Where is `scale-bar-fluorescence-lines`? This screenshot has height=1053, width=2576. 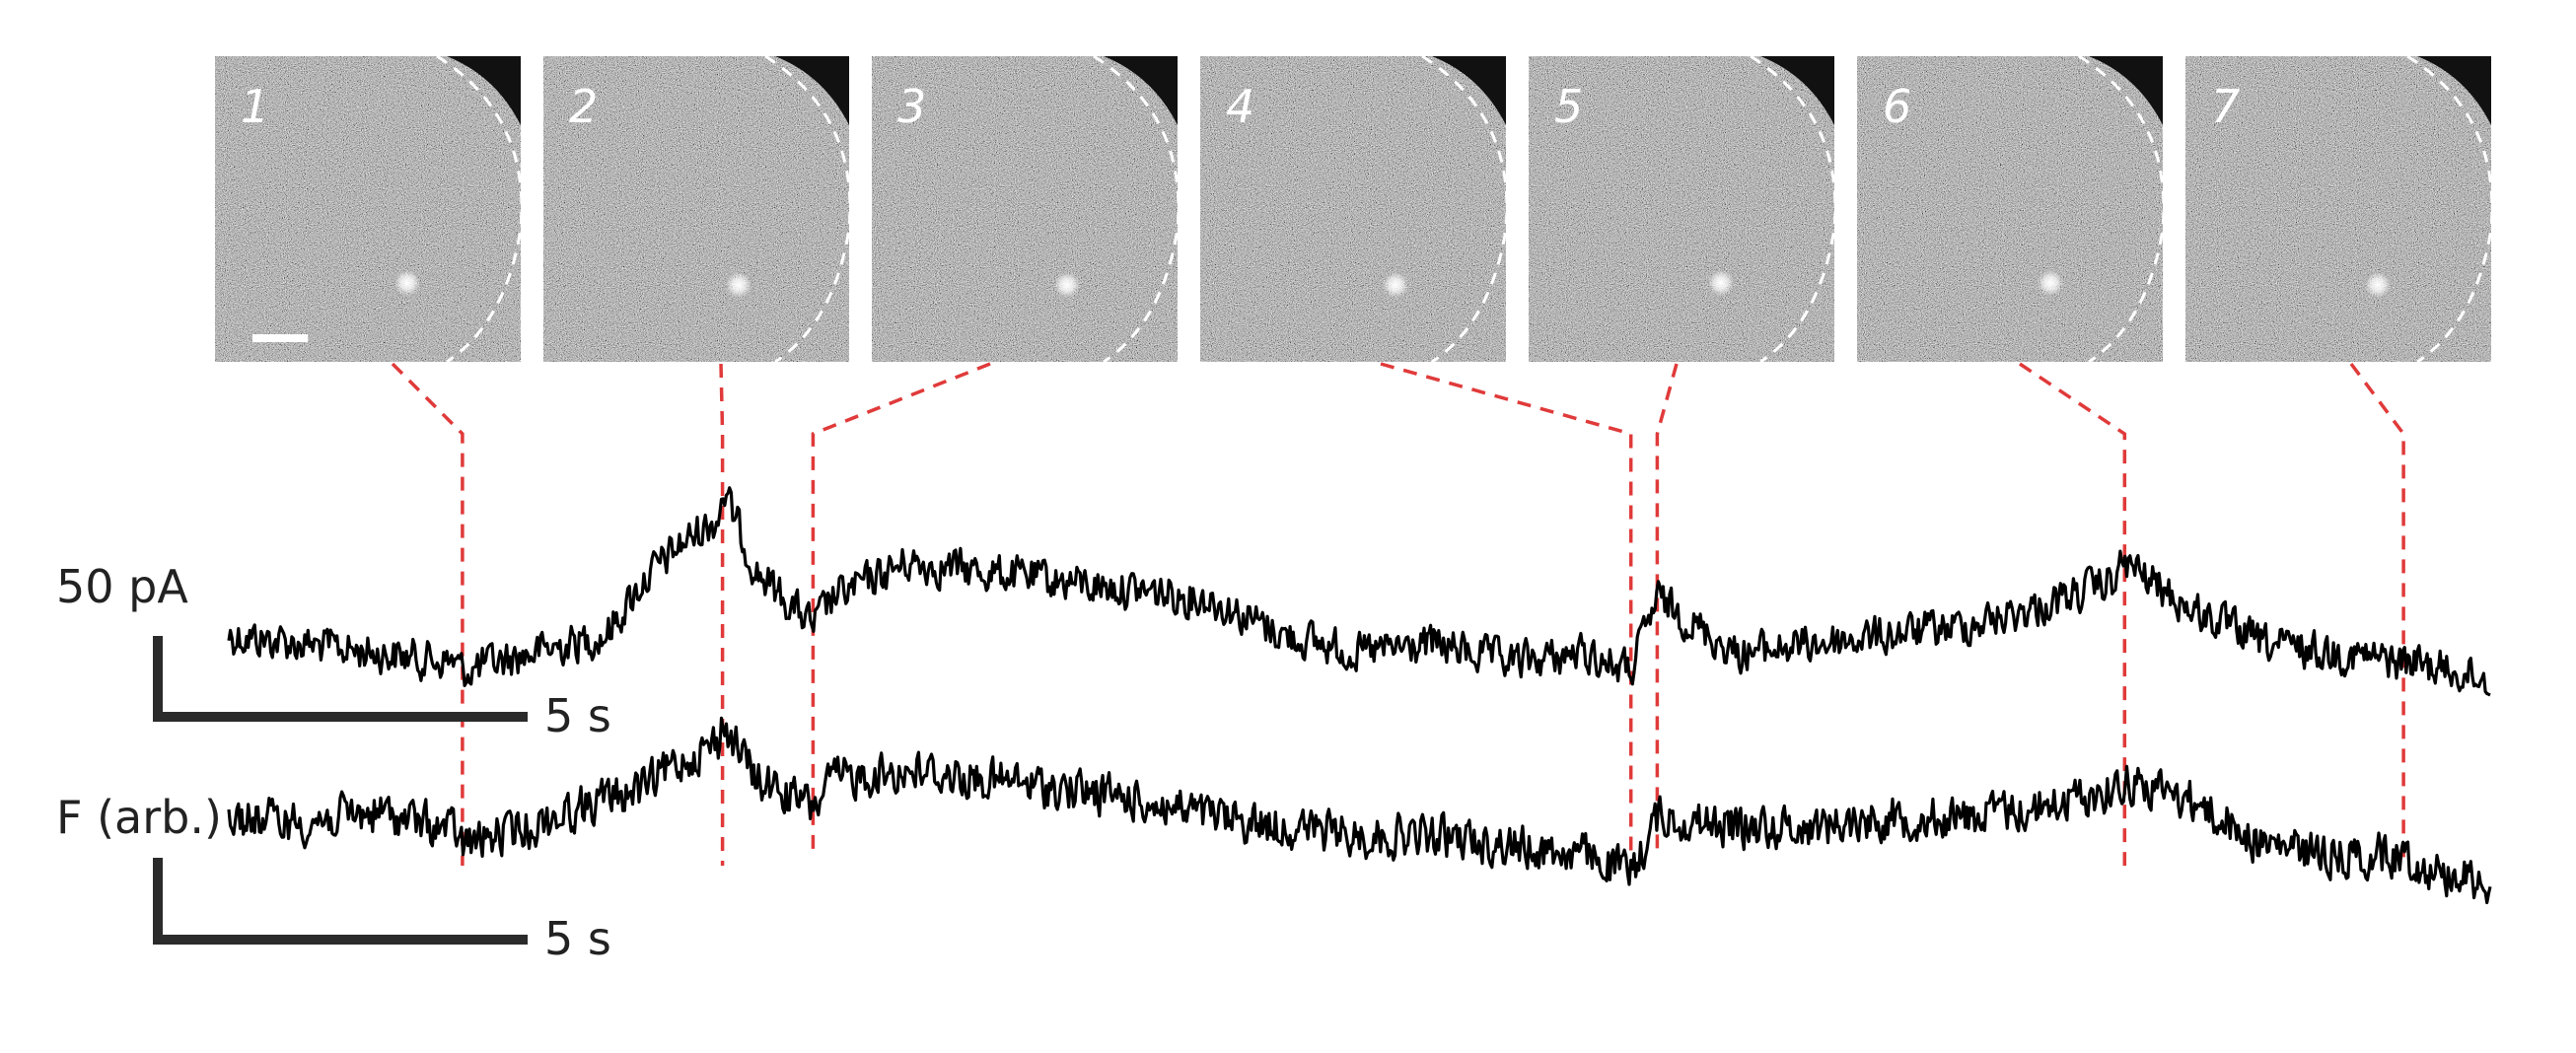
scale-bar-fluorescence-lines is located at coordinates (340, 902).